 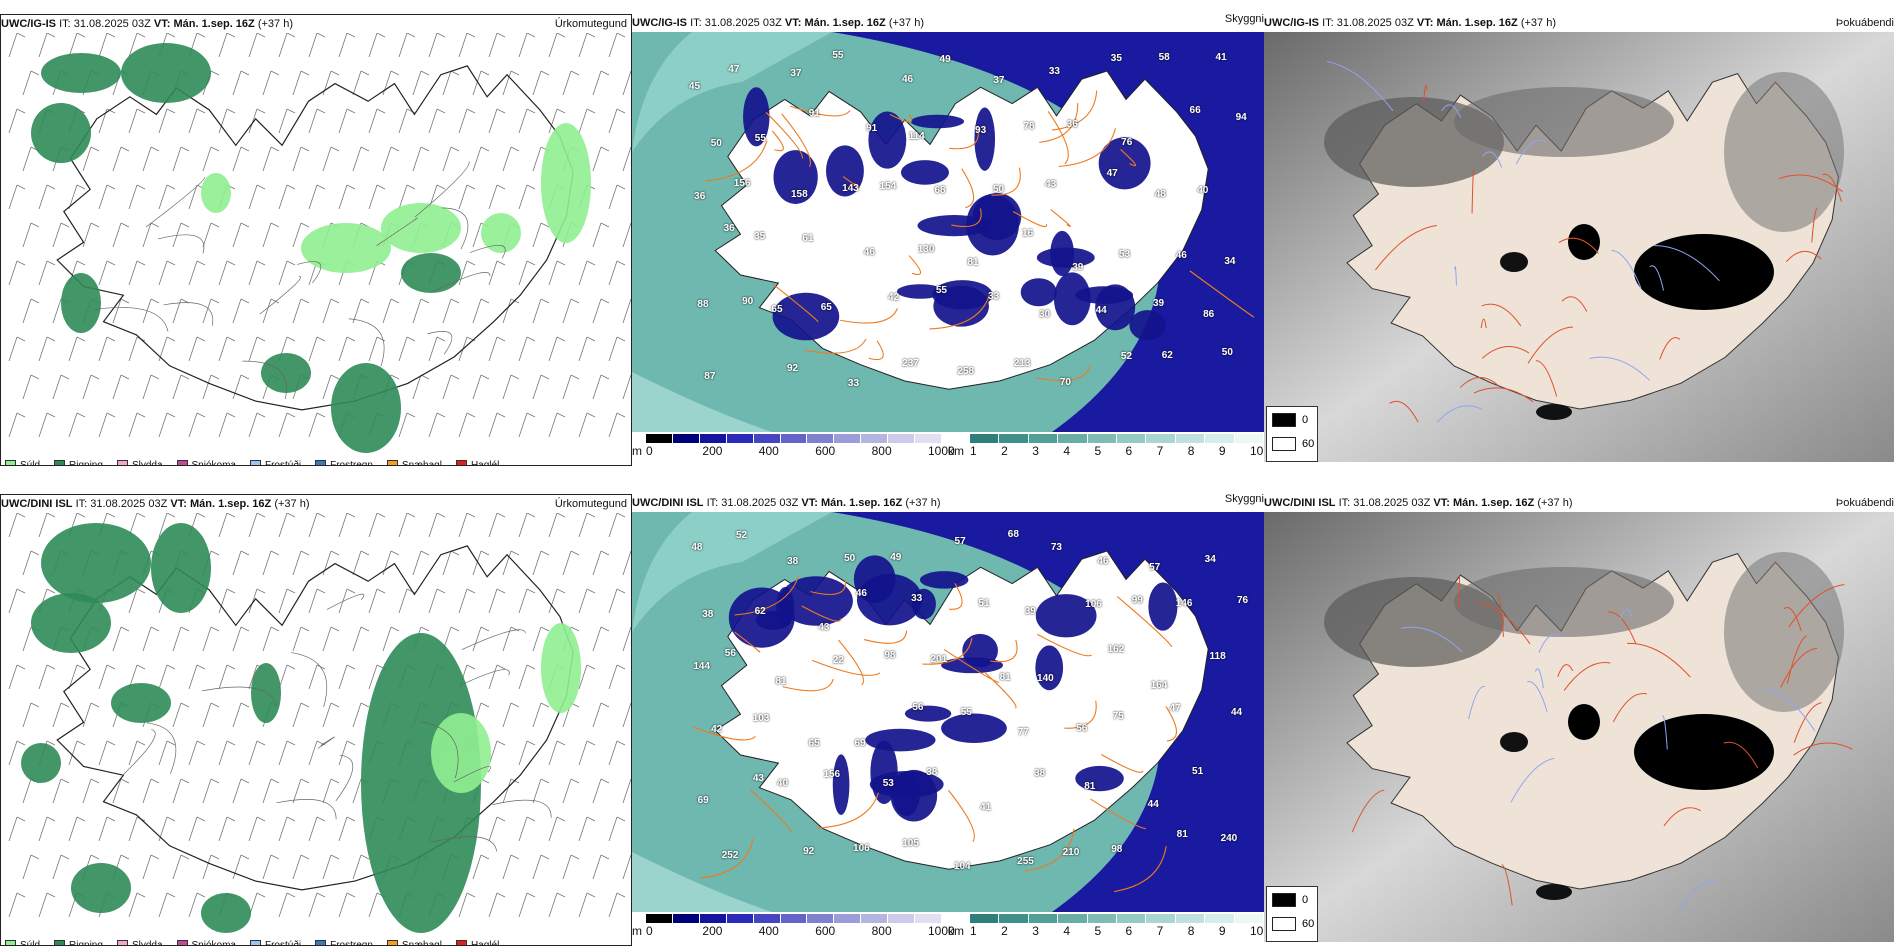 I want to click on fog-legend-value: 0, so click(x=1305, y=420).